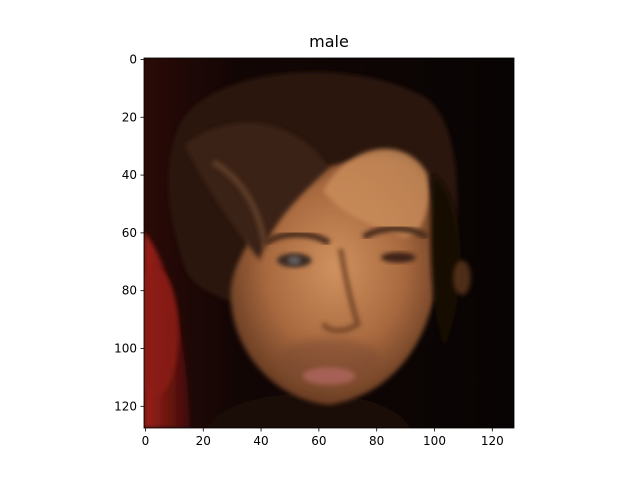 This screenshot has width=640, height=480. What do you see at coordinates (146, 441) in the screenshot?
I see `x-tick-label: 0` at bounding box center [146, 441].